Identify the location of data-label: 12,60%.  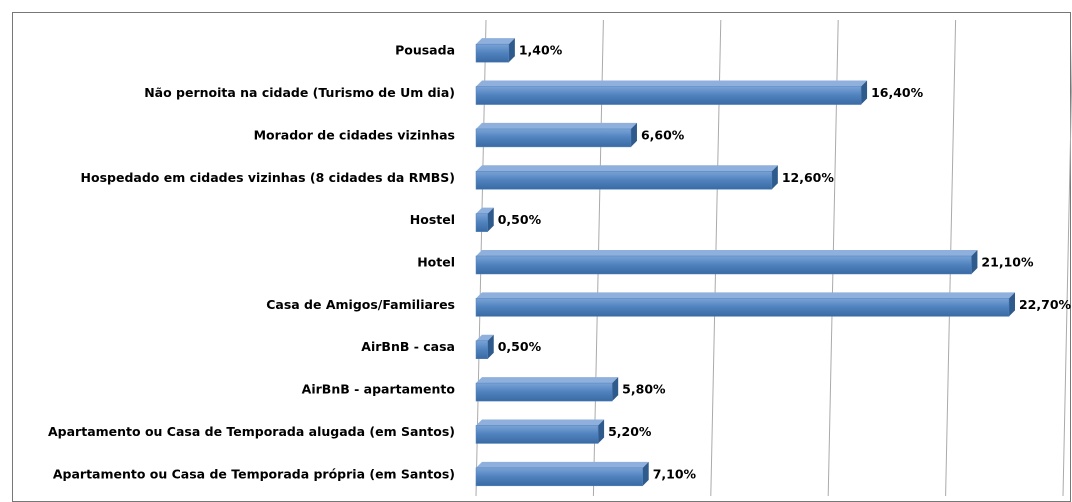
(808, 177).